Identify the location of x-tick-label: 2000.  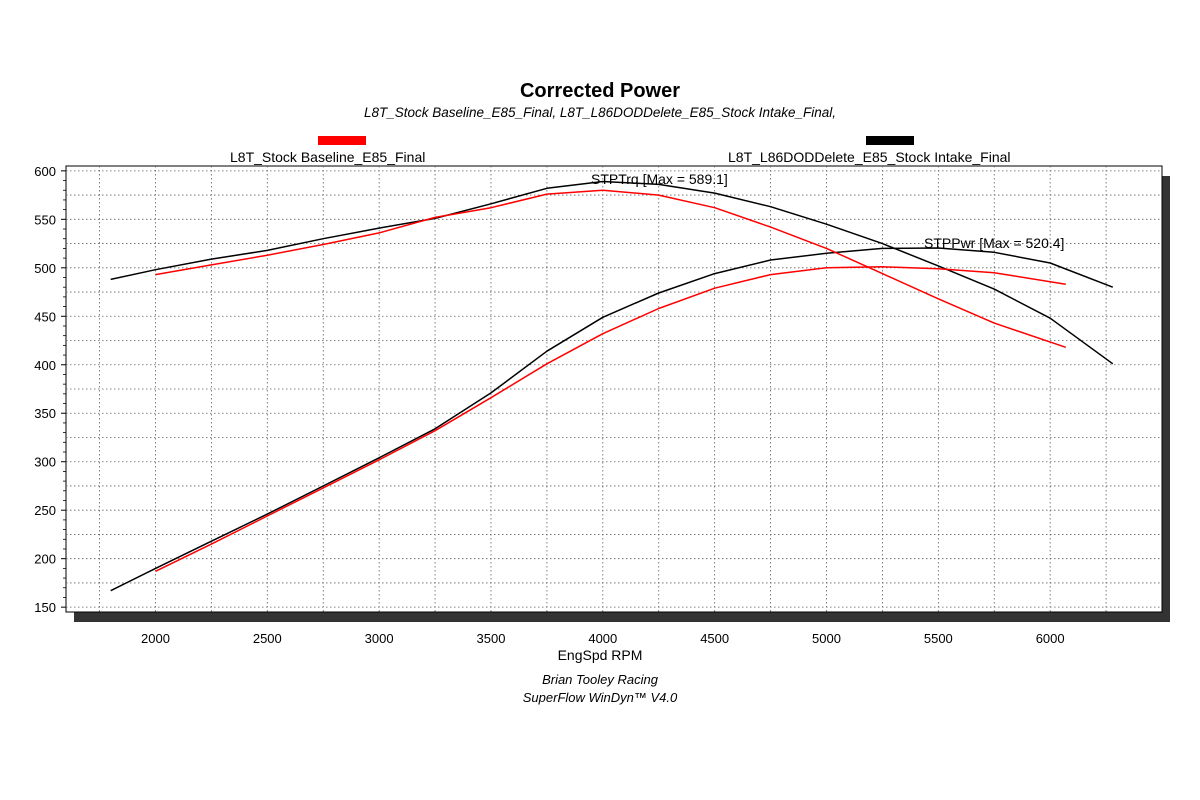
(155, 638).